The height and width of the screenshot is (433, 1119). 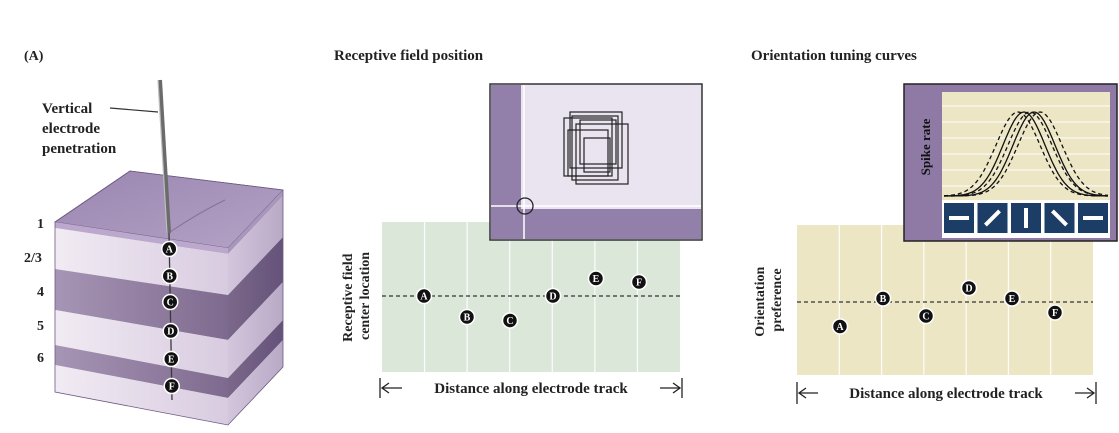 I want to click on orientation-plot-area, so click(x=945, y=300).